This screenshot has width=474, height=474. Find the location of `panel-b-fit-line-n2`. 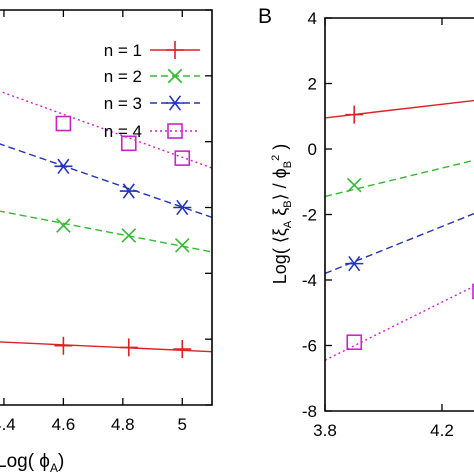

panel-b-fit-line-n2 is located at coordinates (399, 178).